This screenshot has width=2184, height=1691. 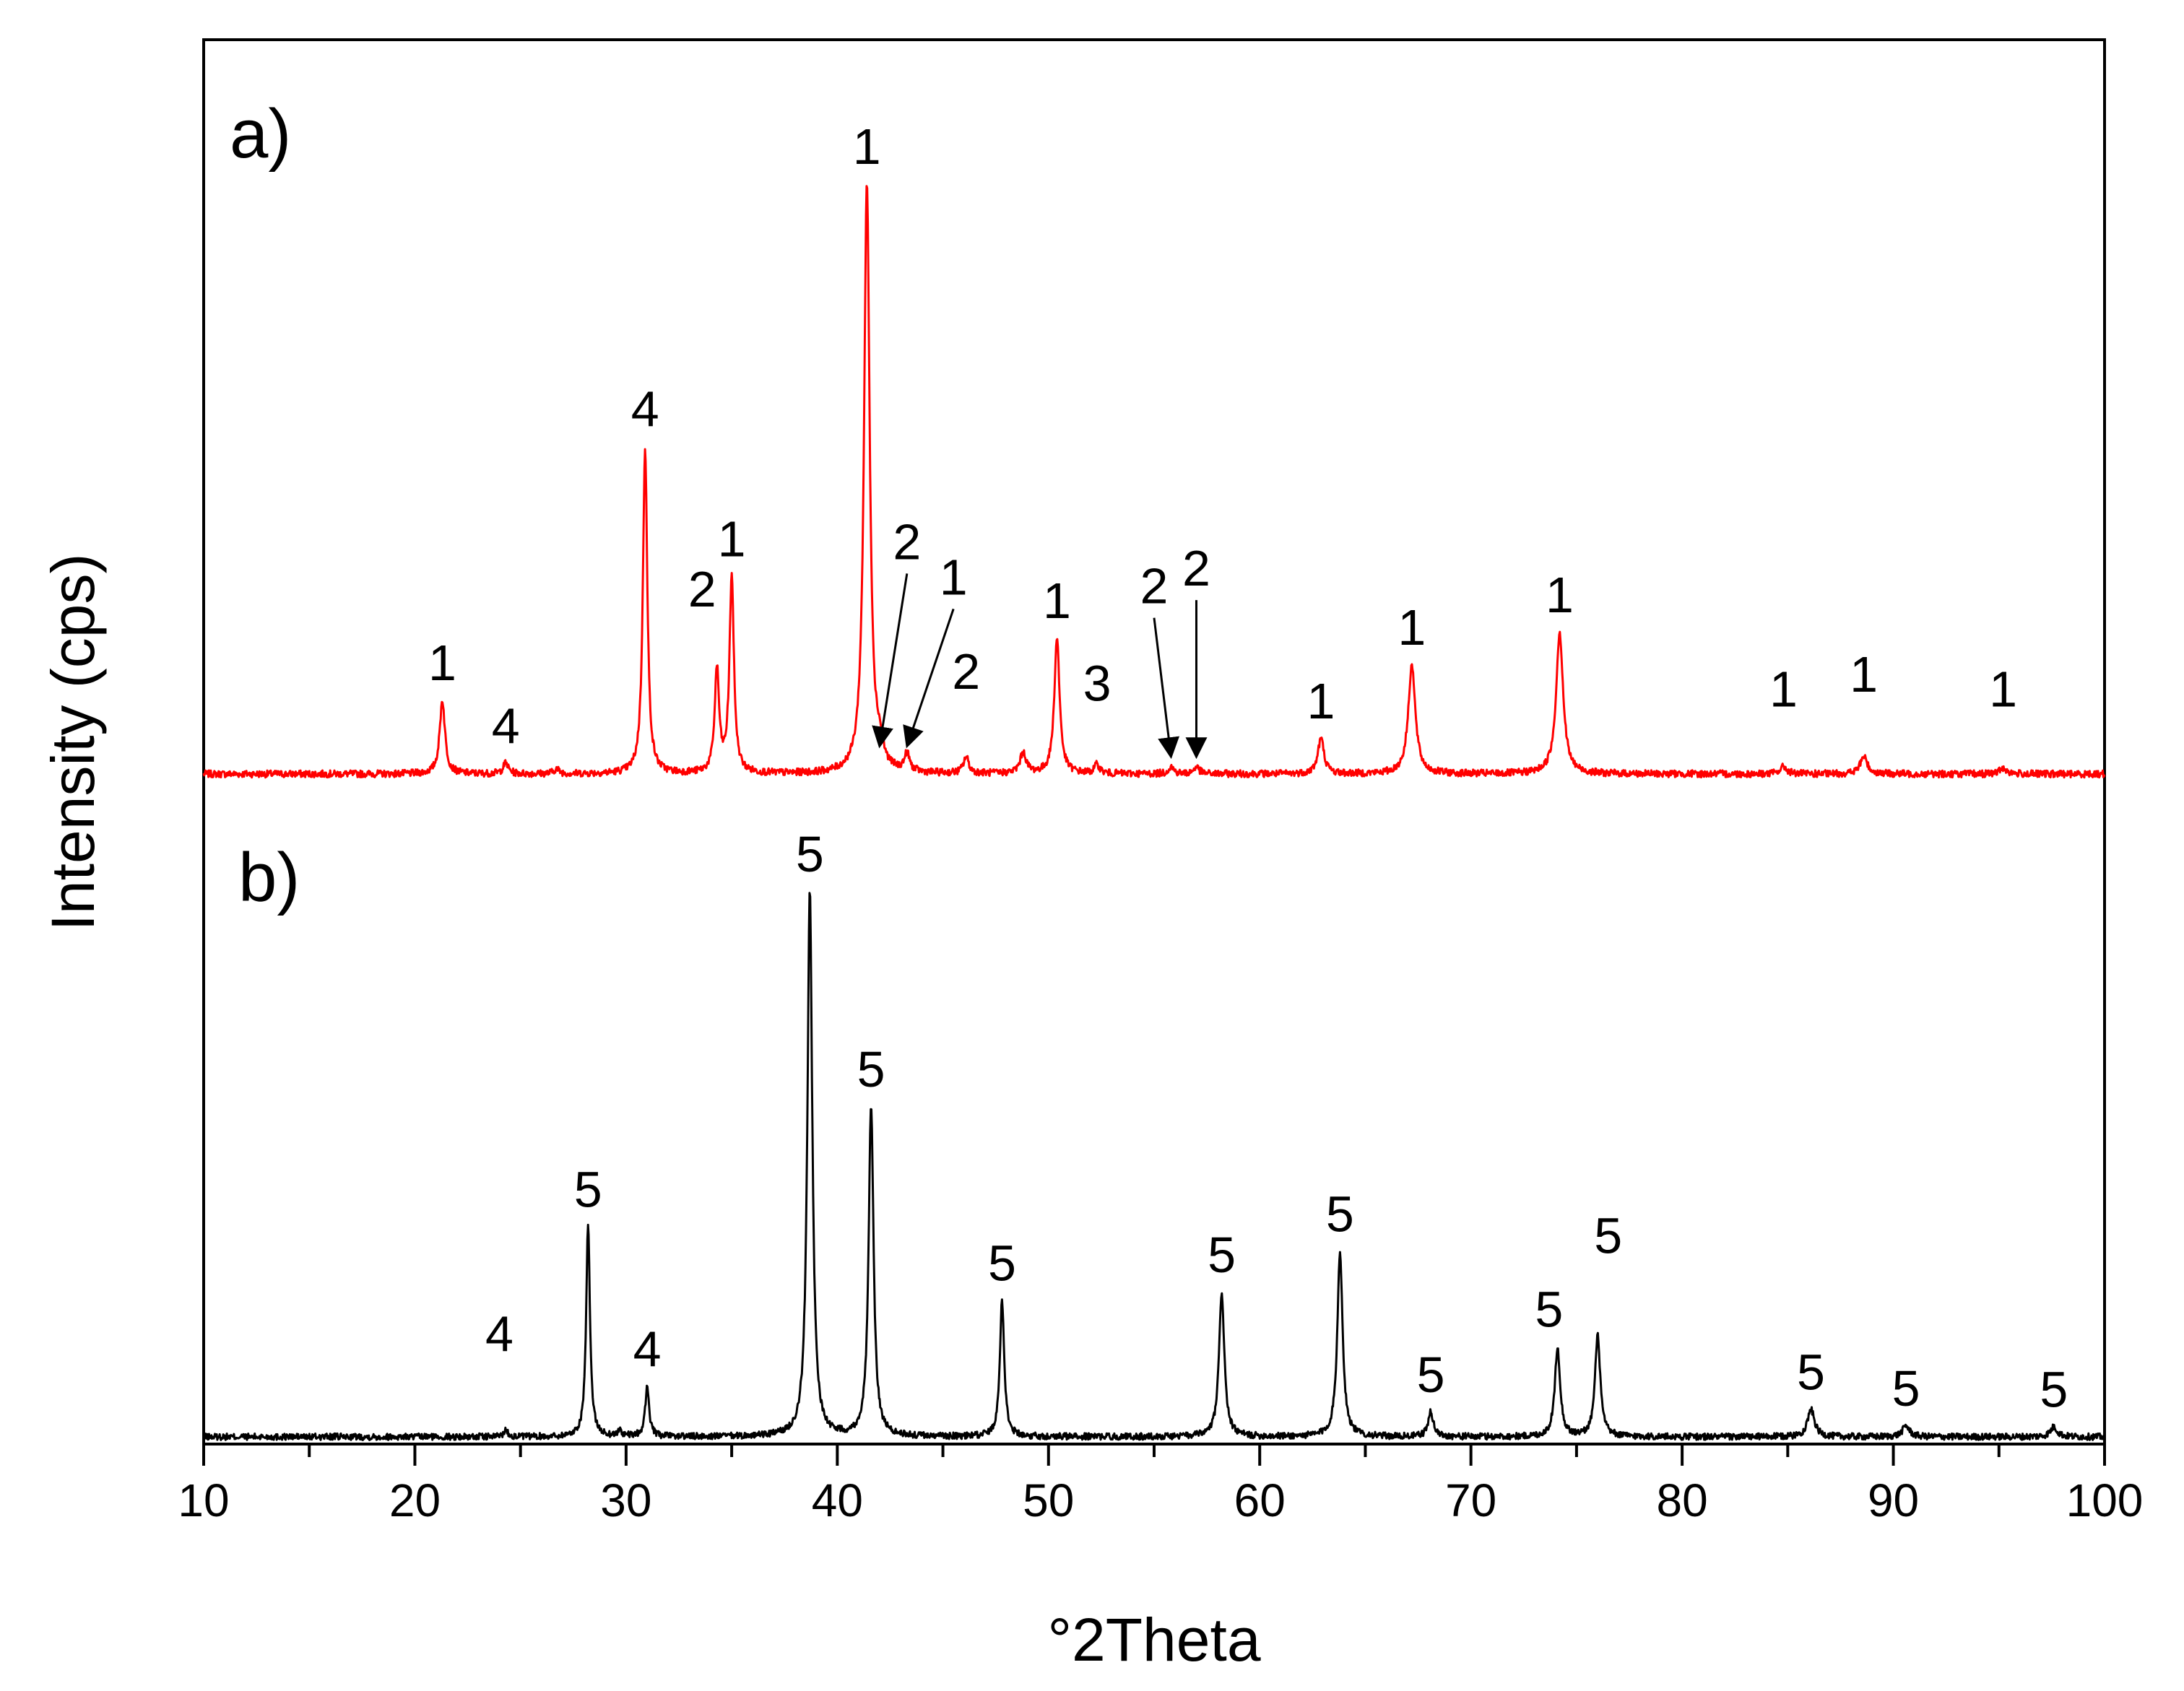 I want to click on x-tick-label: 100, so click(x=2105, y=1500).